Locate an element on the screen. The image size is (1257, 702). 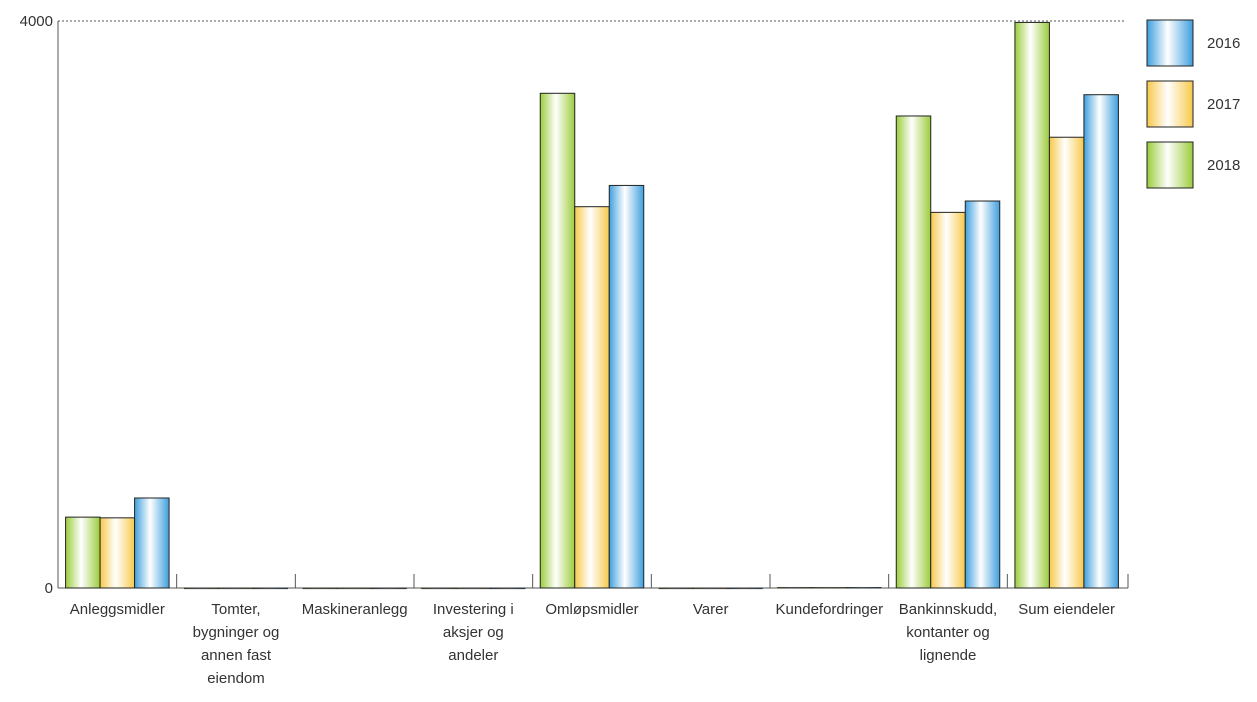
category-label: aksjer og is located at coordinates (473, 632).